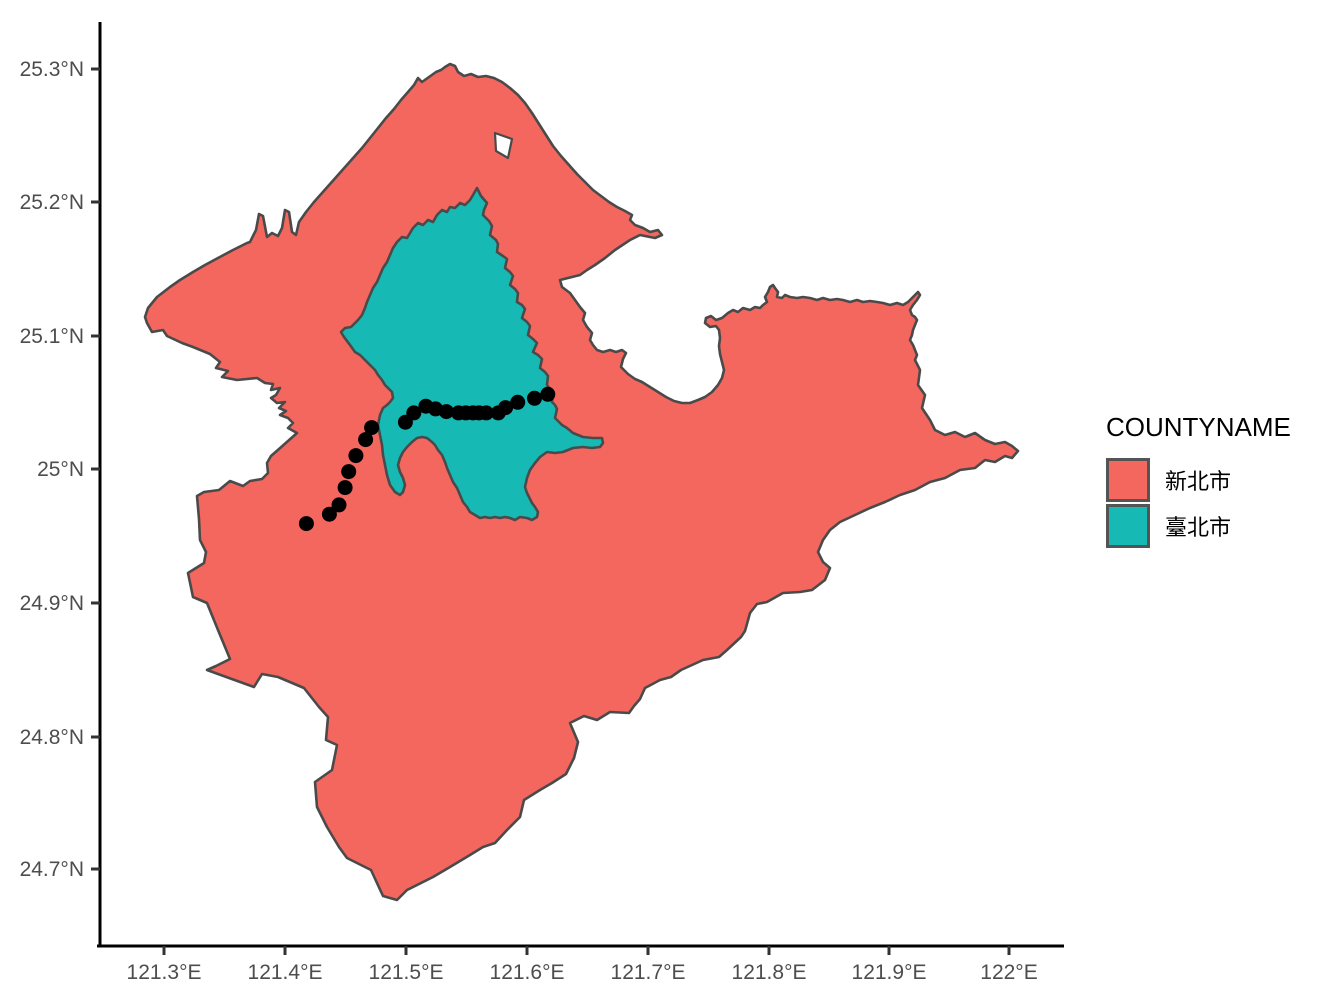 The height and width of the screenshot is (1008, 1344). Describe the element at coordinates (1128, 526) in the screenshot. I see `legend-key-taipei-swatch` at that location.